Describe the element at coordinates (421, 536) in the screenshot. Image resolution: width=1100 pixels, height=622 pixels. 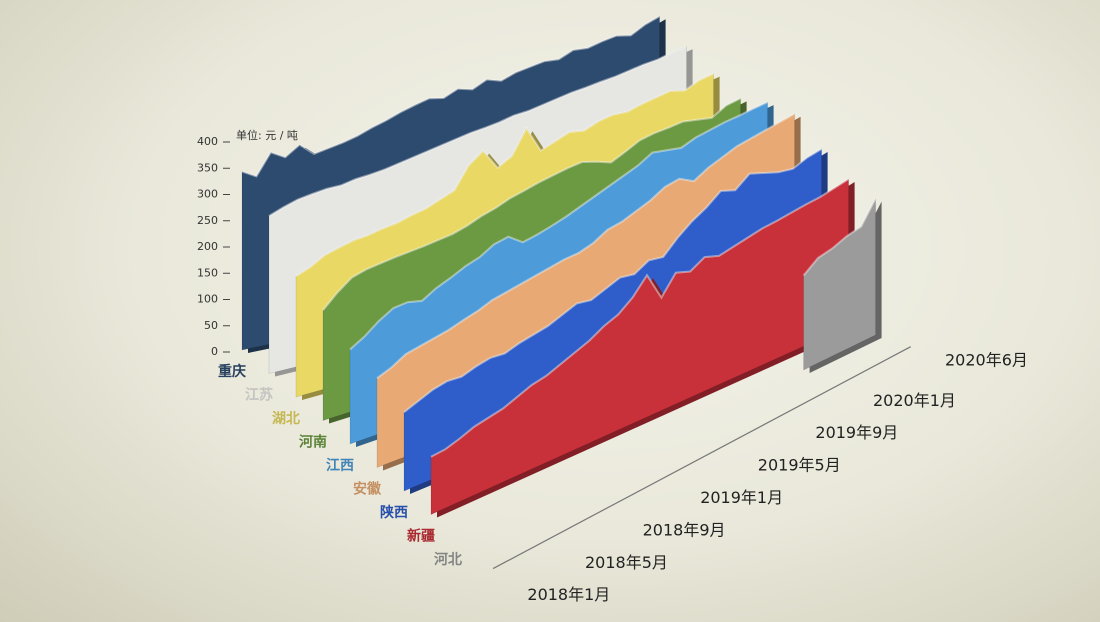
I see `row-label: 新疆` at that location.